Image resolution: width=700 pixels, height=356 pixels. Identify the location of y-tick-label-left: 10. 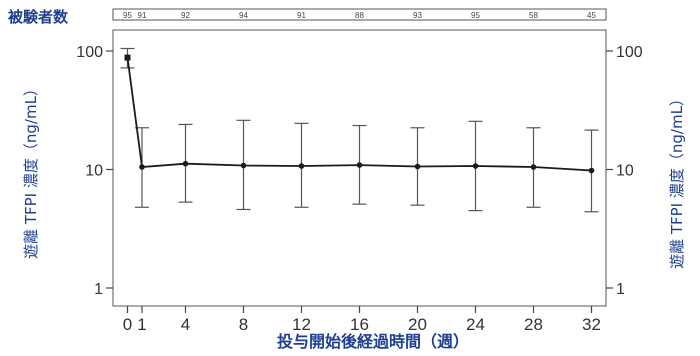
(94, 171).